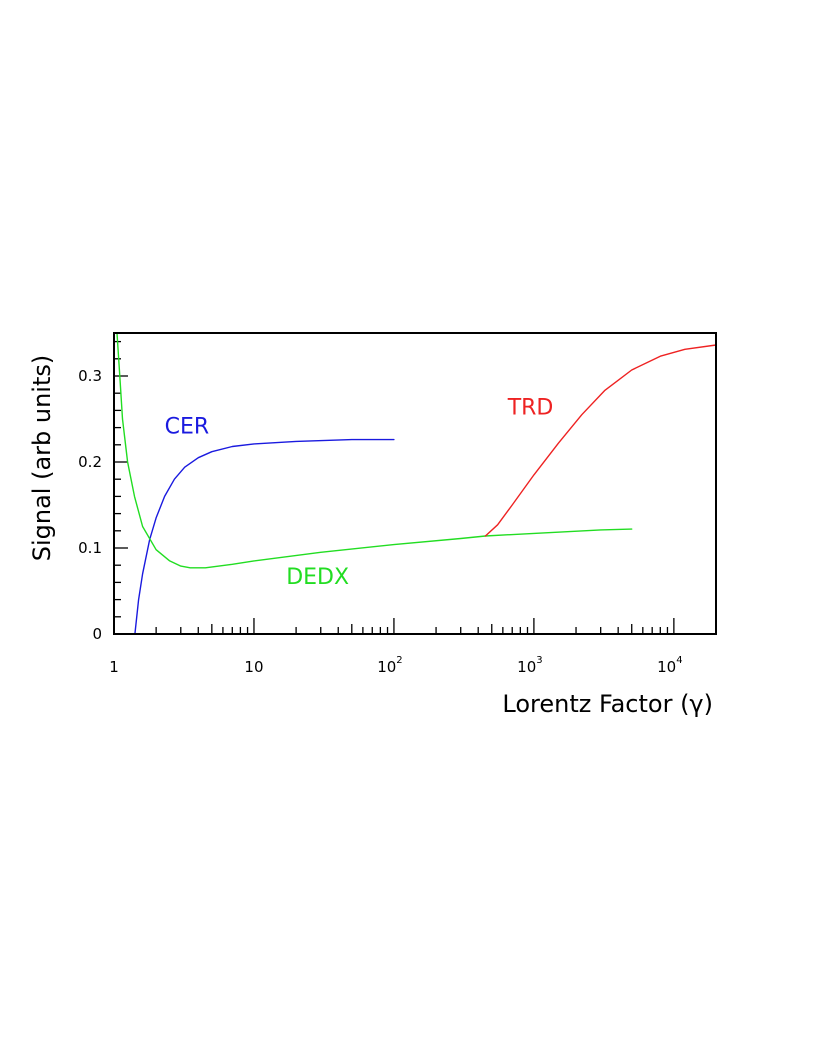  I want to click on series-line-dedx, so click(374, 450).